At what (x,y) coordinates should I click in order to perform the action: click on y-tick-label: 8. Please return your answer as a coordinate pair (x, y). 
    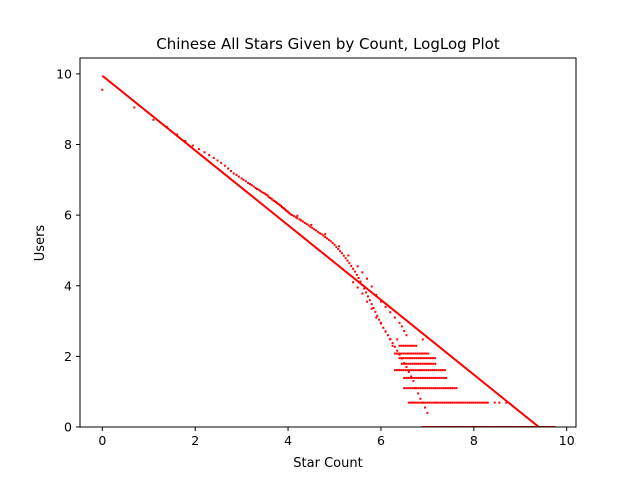
    Looking at the image, I should click on (68, 144).